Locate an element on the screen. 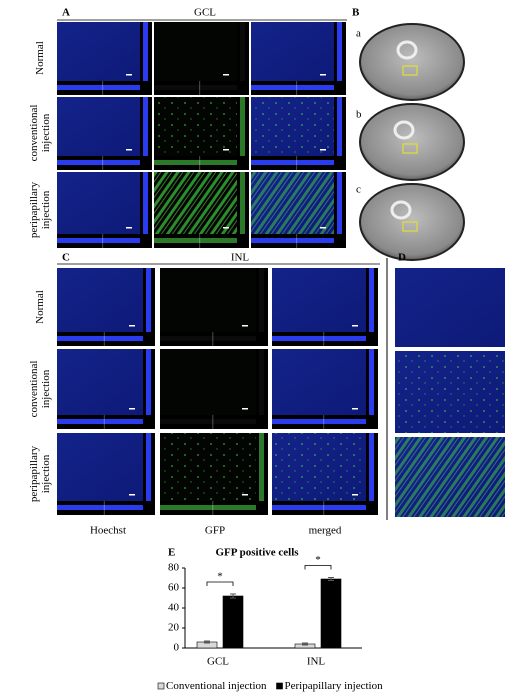  panel-label: E is located at coordinates (171, 553).